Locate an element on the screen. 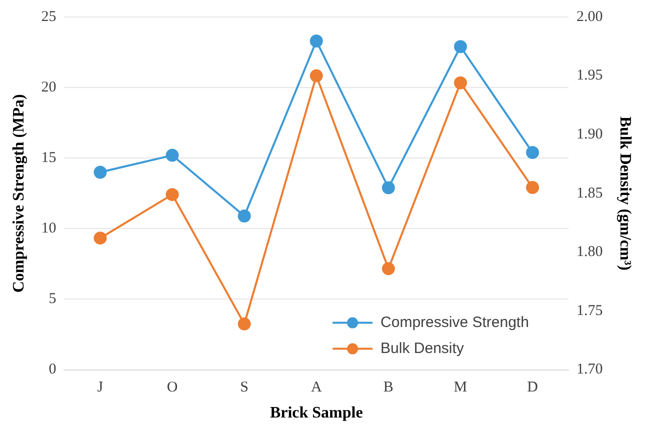 This screenshot has height=431, width=648. y2-axis-title: Bulk Density (gm/cm³) is located at coordinates (625, 193).